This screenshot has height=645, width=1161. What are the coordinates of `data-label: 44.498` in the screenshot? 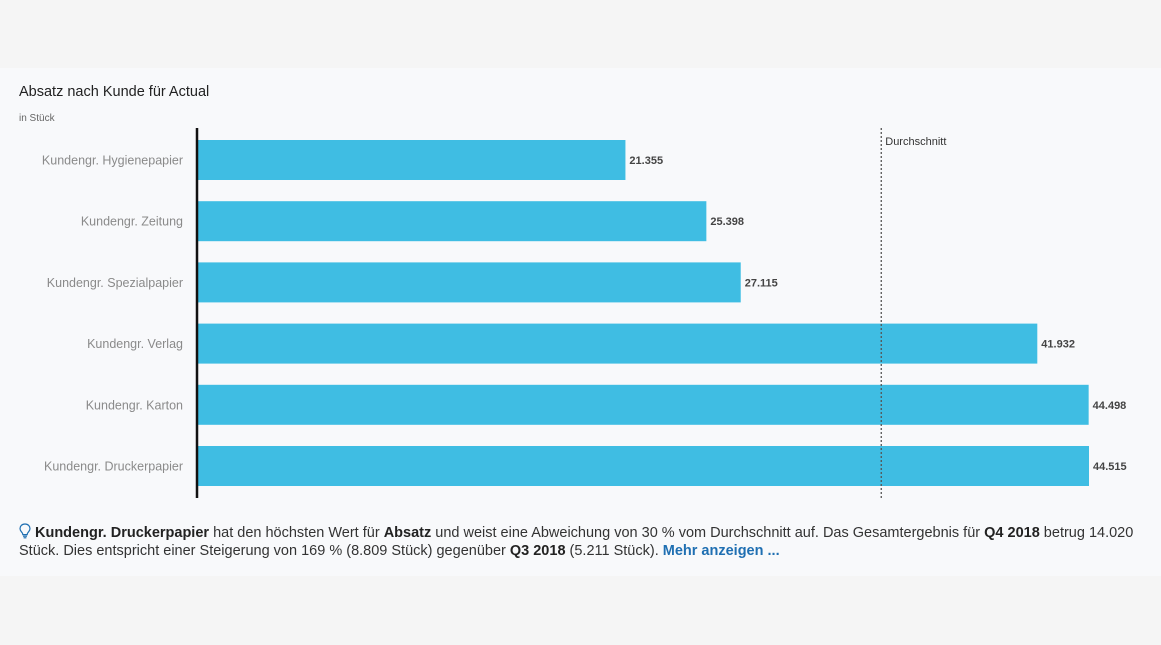 It's located at (1110, 406).